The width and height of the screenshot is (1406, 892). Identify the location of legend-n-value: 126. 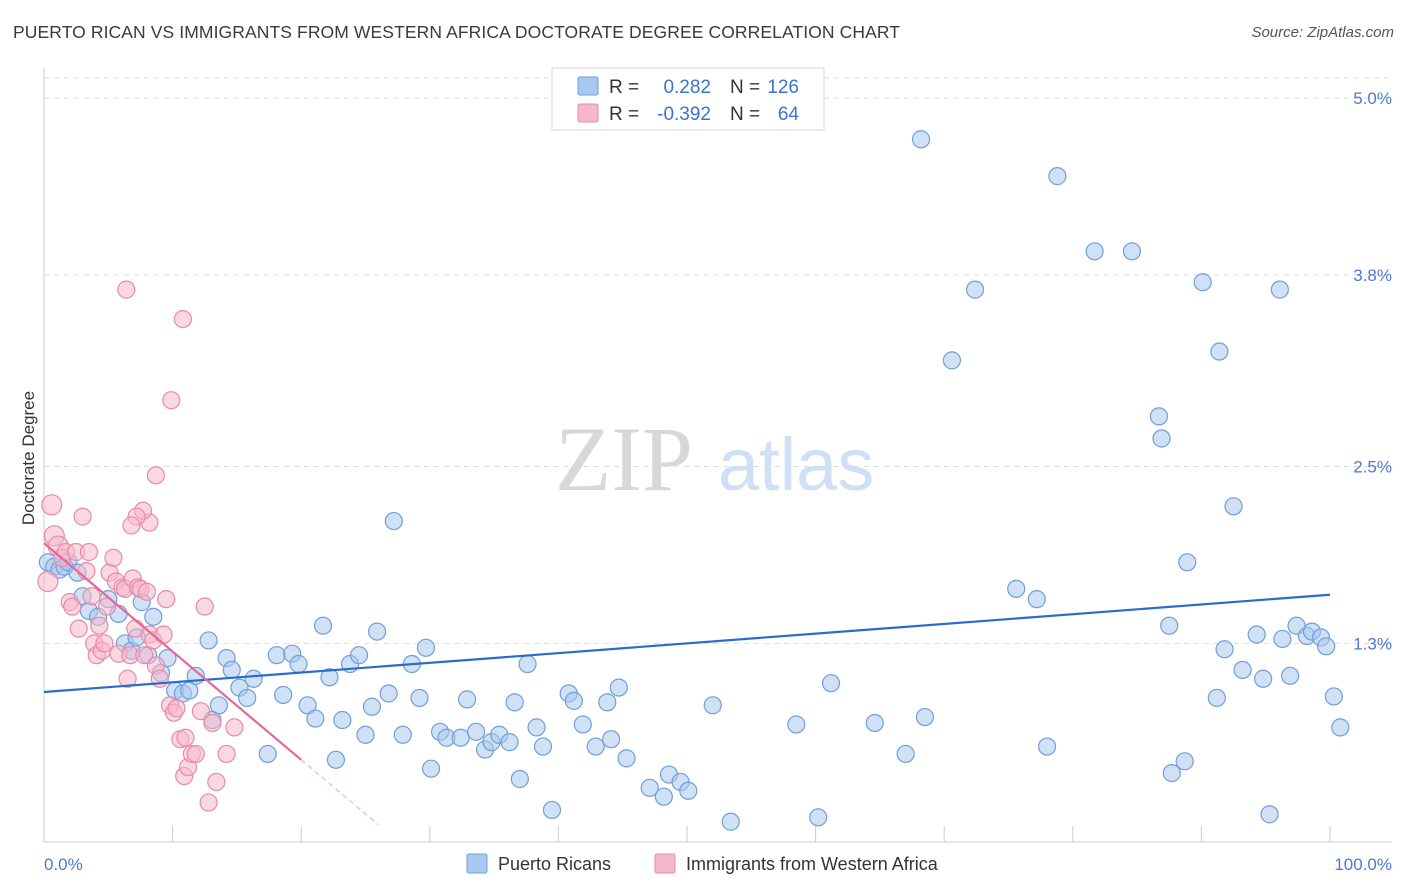
(783, 87).